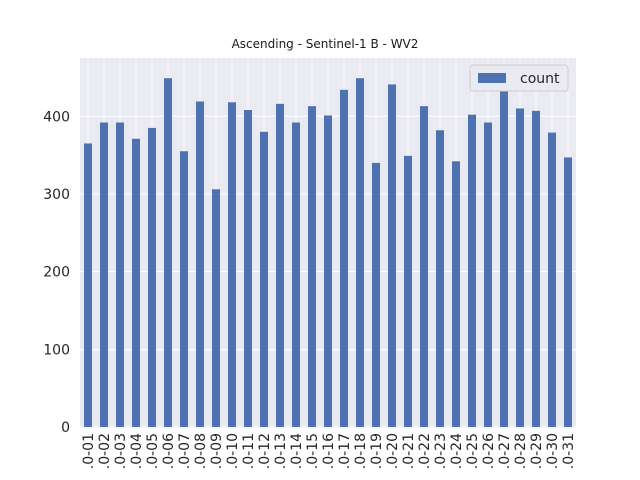  What do you see at coordinates (56, 195) in the screenshot?
I see `y-tick-label: 300` at bounding box center [56, 195].